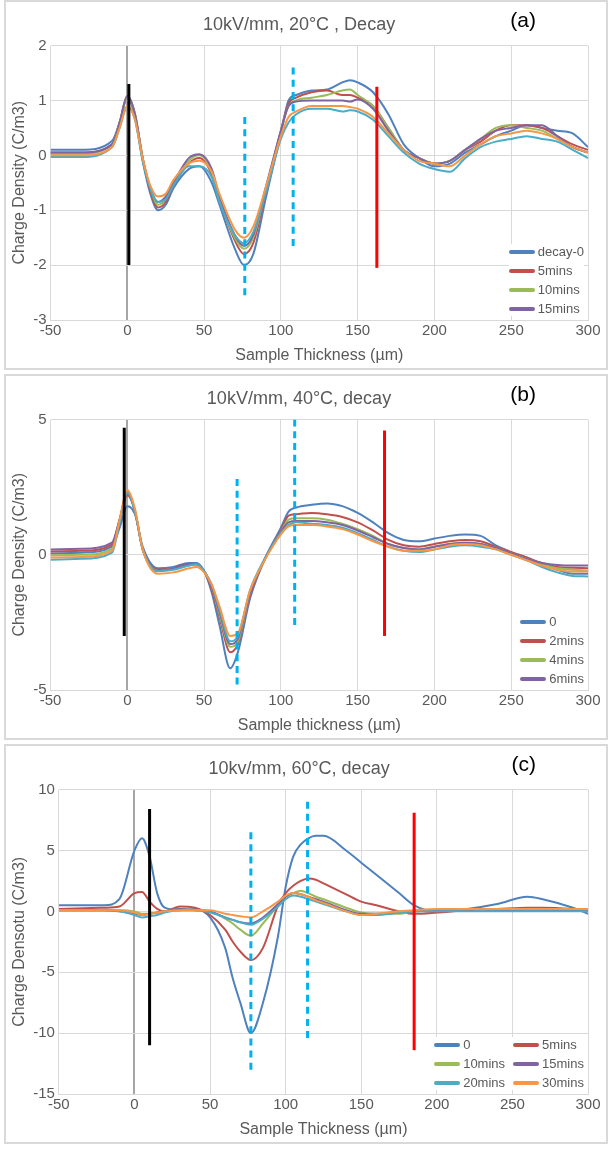 This screenshot has width=614, height=1167. I want to click on y-tick-label: -5, so click(48, 971).